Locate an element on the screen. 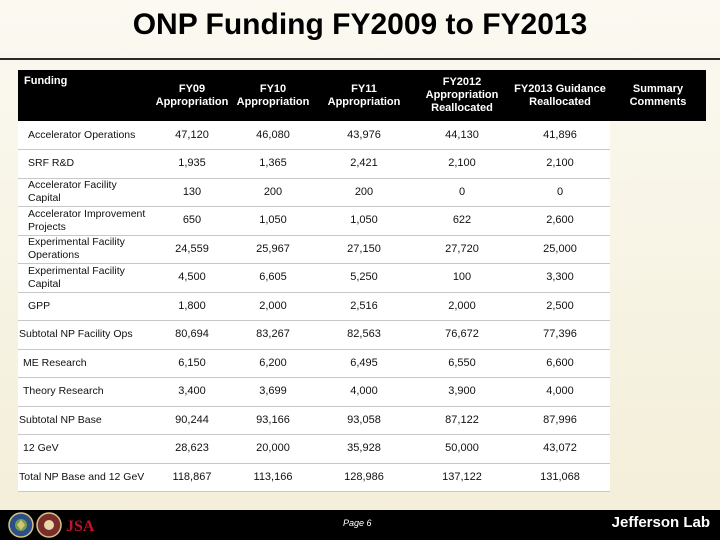  cell-fy11: 27,150 is located at coordinates (364, 249).